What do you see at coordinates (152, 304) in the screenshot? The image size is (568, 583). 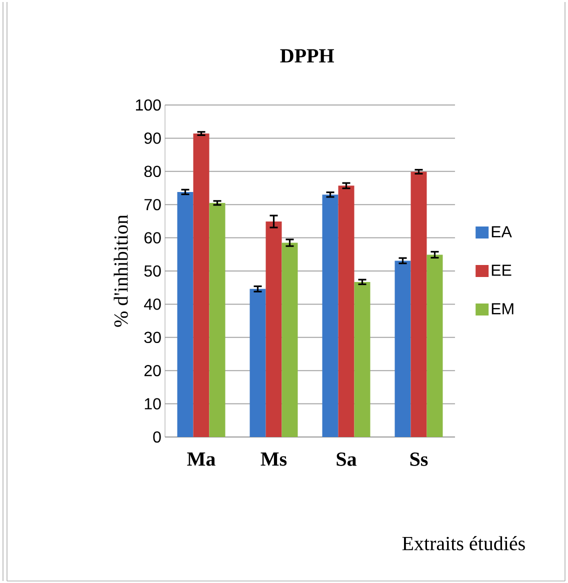 I see `y-tick-label: 40` at bounding box center [152, 304].